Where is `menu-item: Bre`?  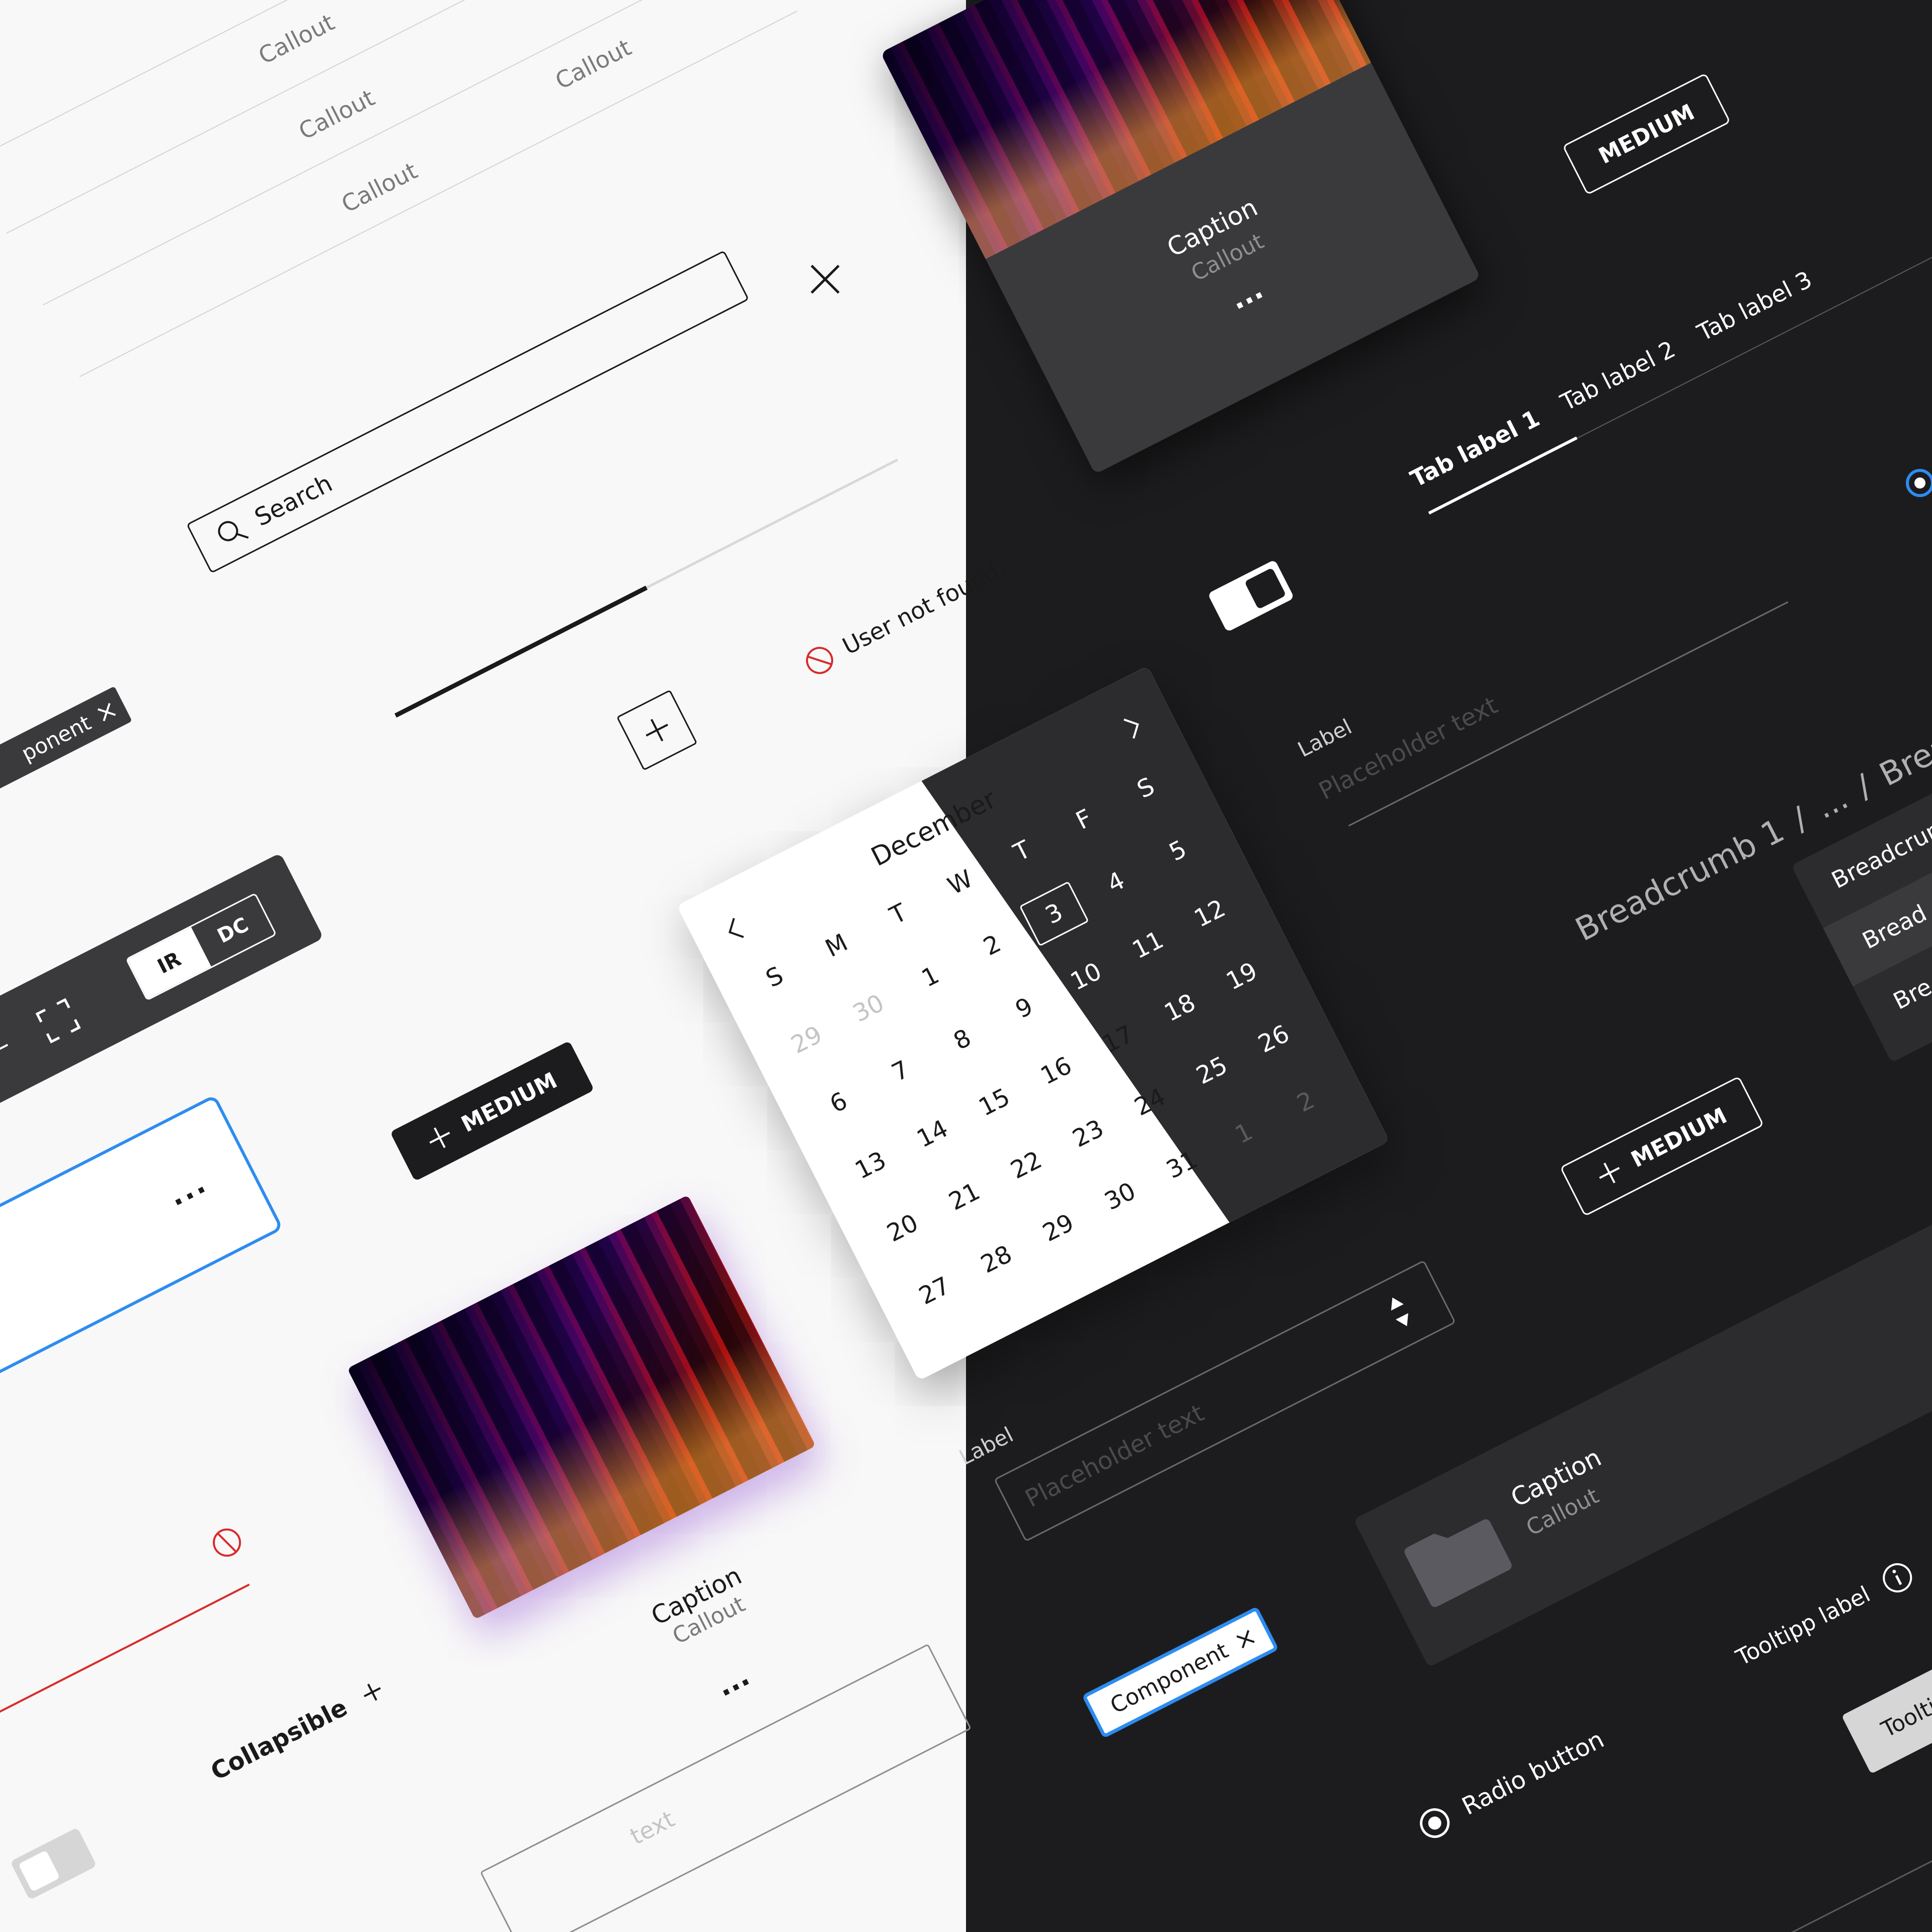
menu-item: Bre is located at coordinates (1910, 994).